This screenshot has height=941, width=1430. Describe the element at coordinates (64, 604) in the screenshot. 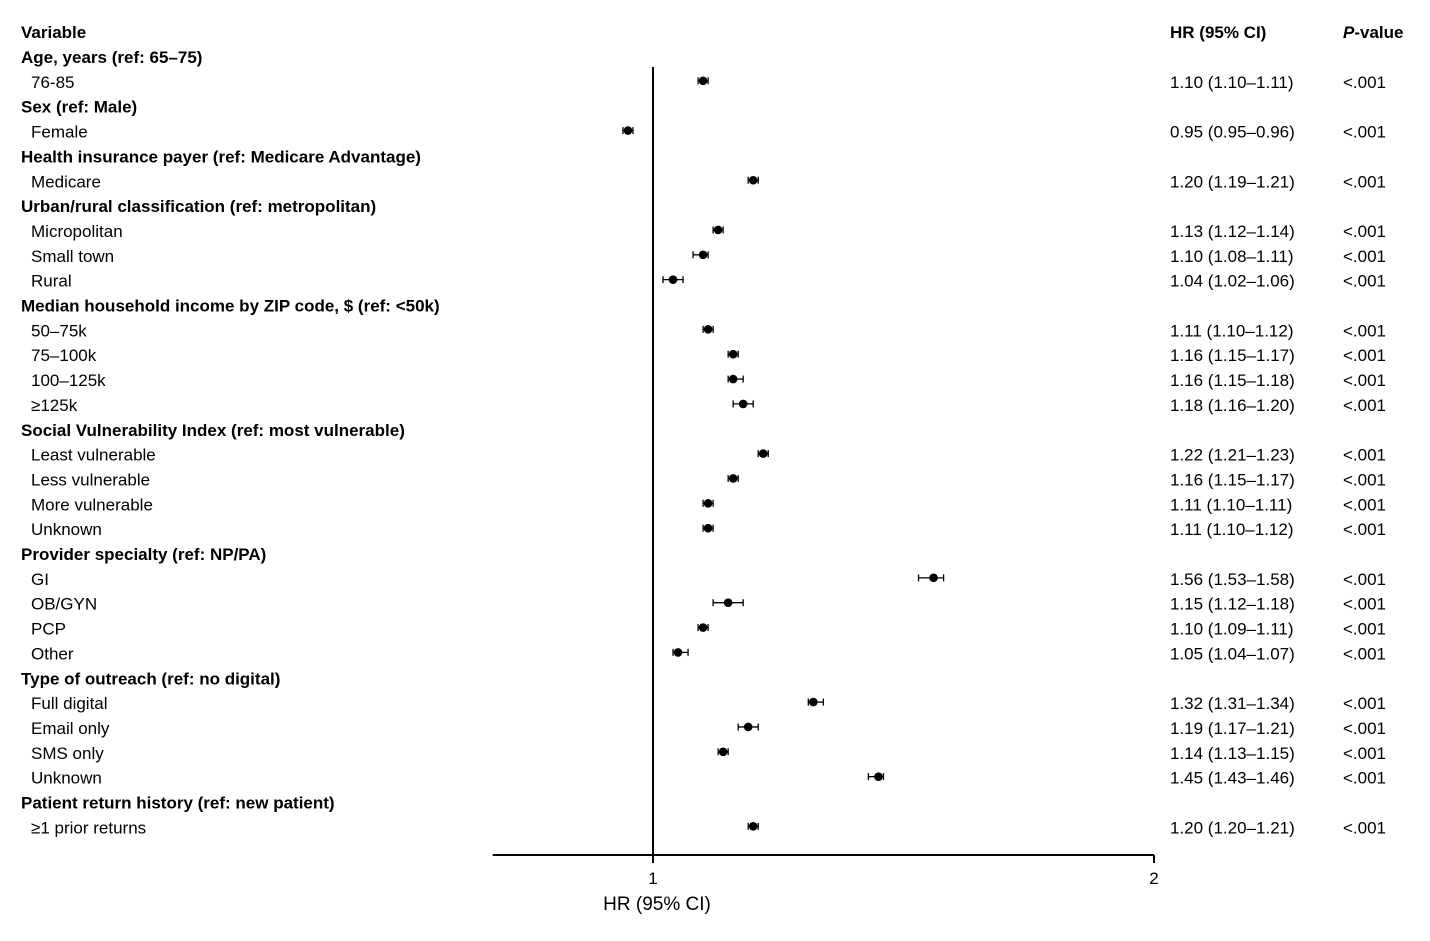

I see `row-label: OB/GYN` at that location.